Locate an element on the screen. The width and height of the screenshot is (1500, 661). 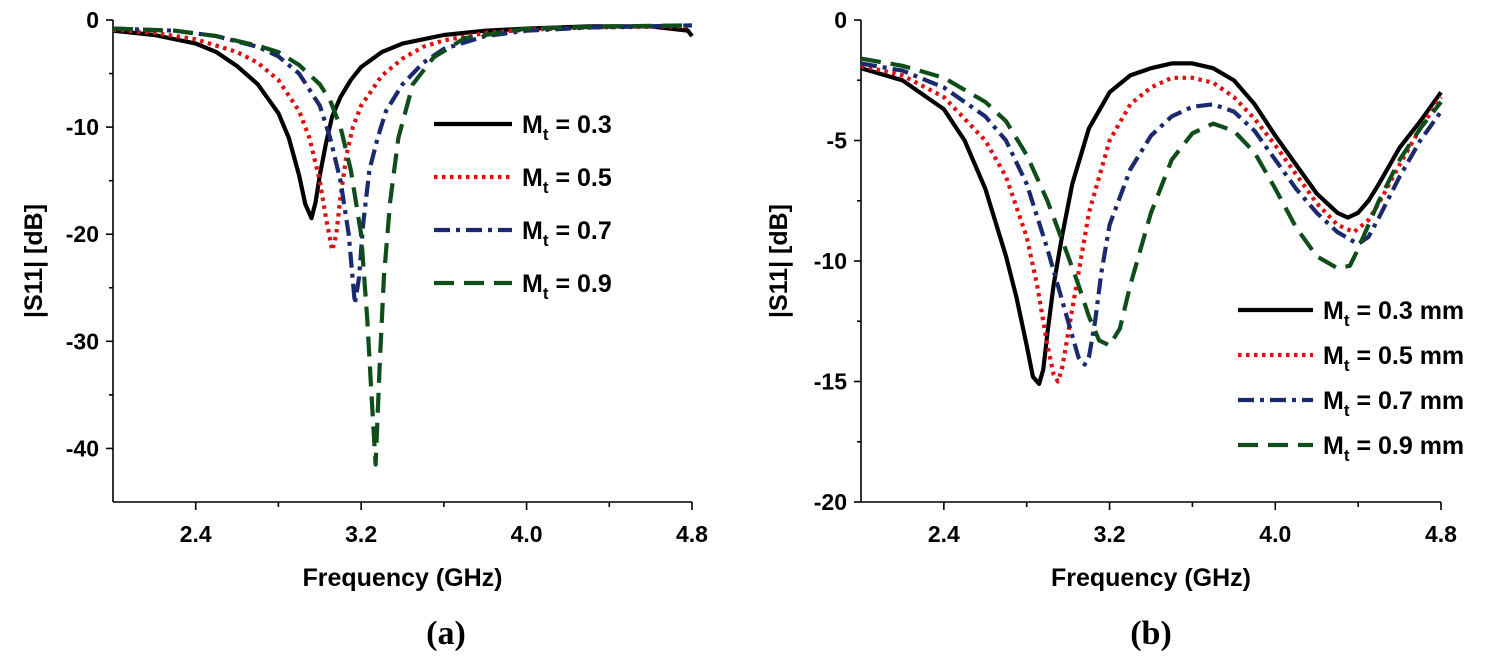
y-tick-label: -15 is located at coordinates (830, 382).